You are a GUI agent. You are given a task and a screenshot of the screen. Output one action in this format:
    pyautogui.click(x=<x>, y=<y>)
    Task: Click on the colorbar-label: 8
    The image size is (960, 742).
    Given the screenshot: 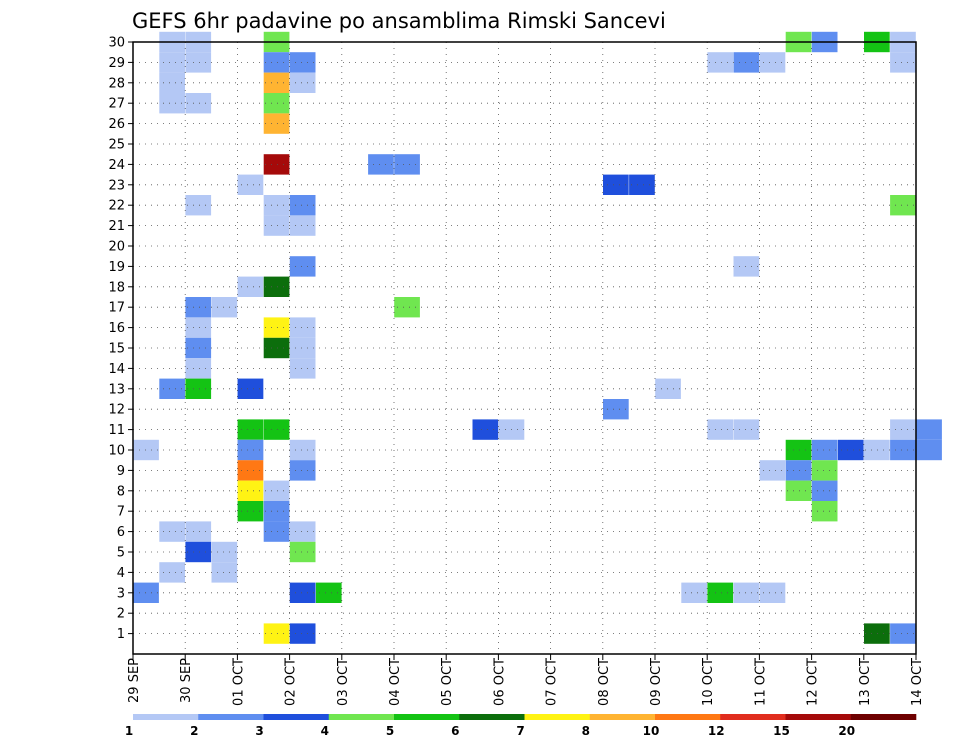 What is the action you would take?
    pyautogui.click(x=586, y=731)
    